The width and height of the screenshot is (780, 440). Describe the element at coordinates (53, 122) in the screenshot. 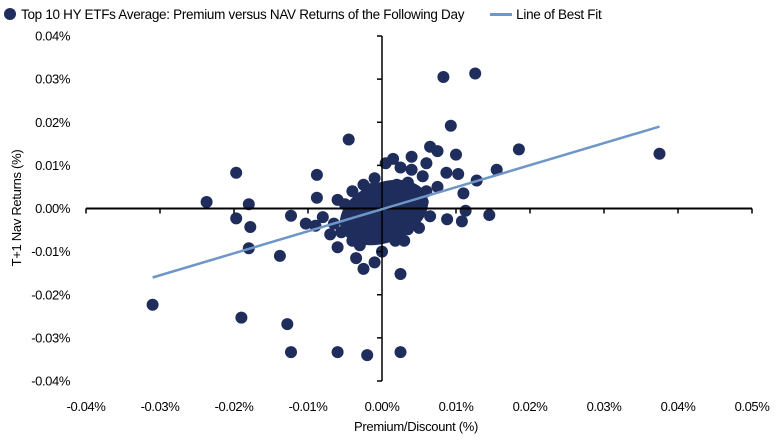

I see `y-tick-label: 0.02%` at that location.